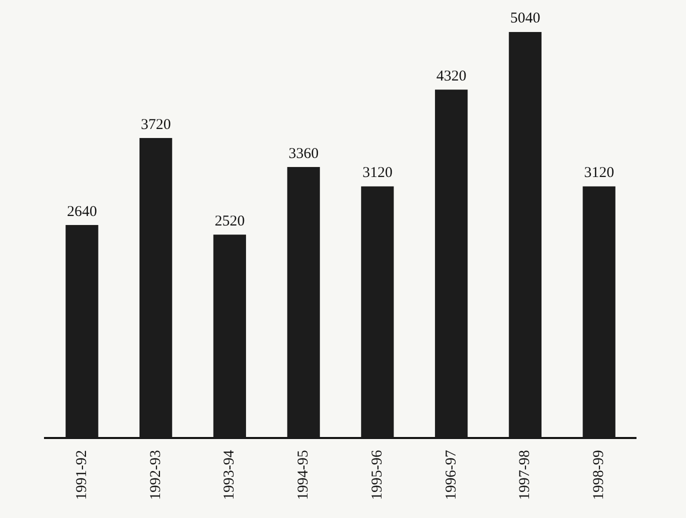 Image resolution: width=686 pixels, height=518 pixels. Describe the element at coordinates (82, 475) in the screenshot. I see `x-tick-label: 1991-92` at that location.